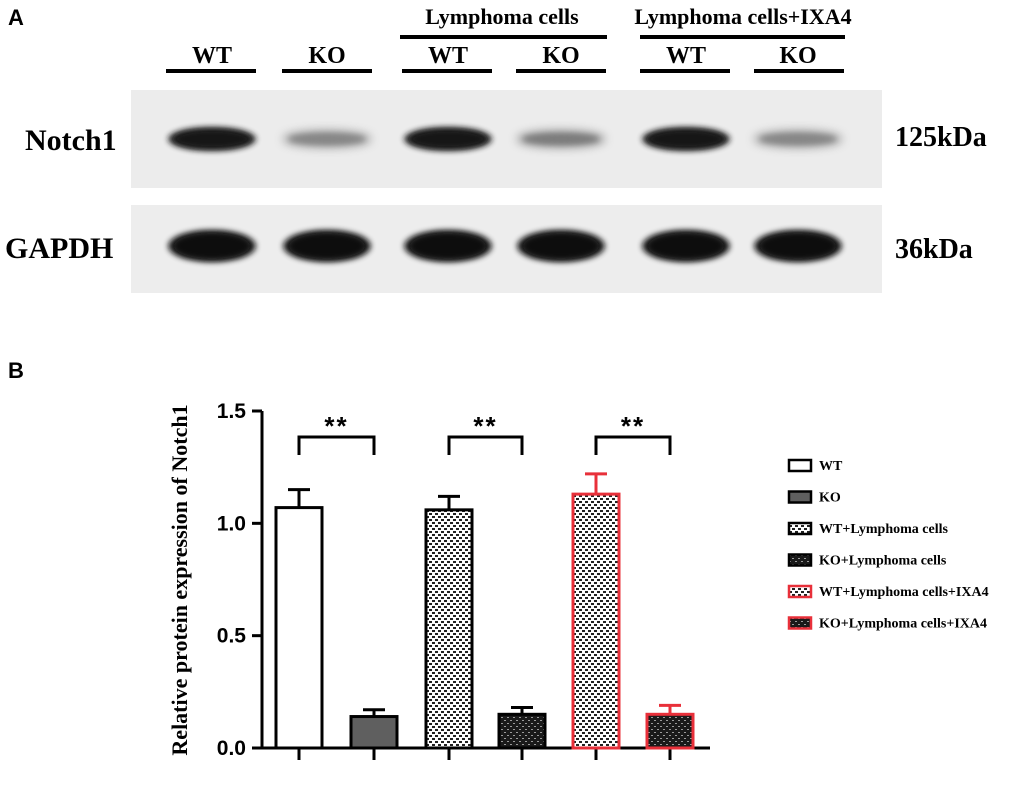 Image resolution: width=1020 pixels, height=800 pixels. Describe the element at coordinates (904, 592) in the screenshot. I see `legend-label: WT+Lymphoma cells+IXA4` at that location.